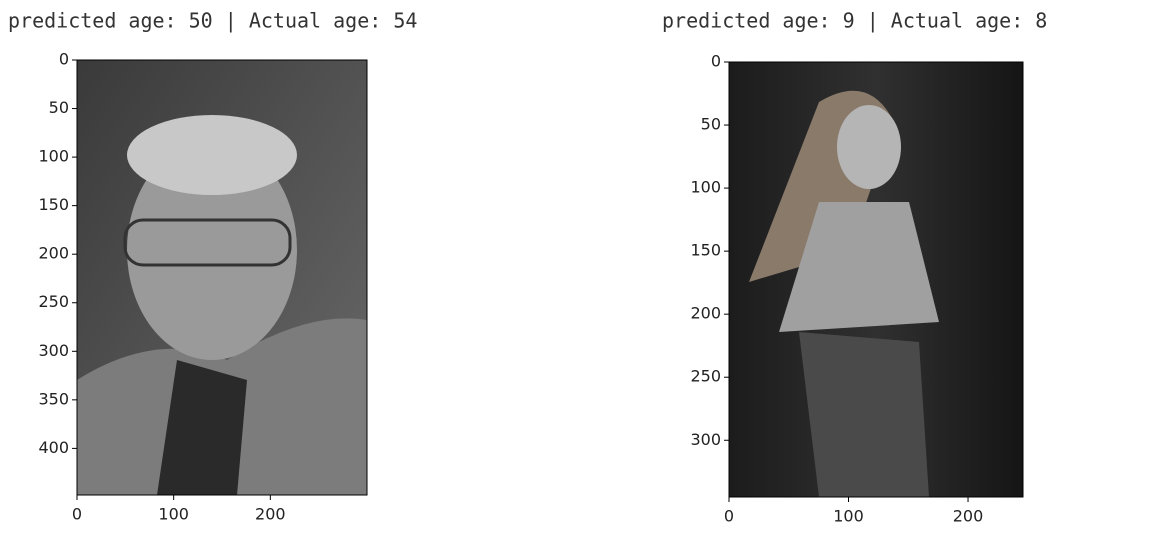 This screenshot has width=1164, height=533. What do you see at coordinates (53, 447) in the screenshot?
I see `y-tick-label: 400` at bounding box center [53, 447].